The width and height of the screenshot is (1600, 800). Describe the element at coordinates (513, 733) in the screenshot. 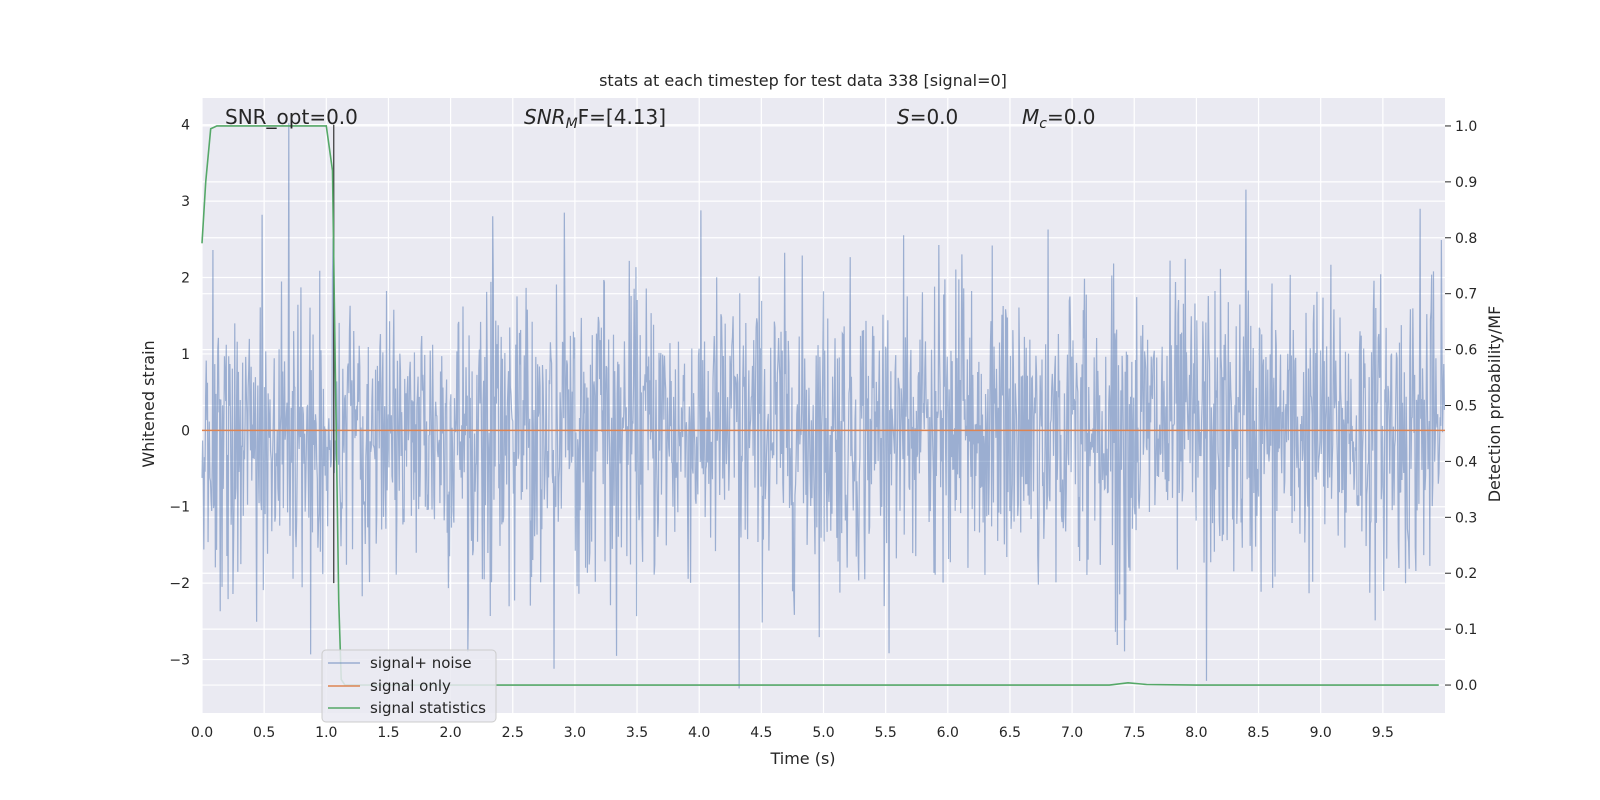

I see `x-tick-label: 2.5` at that location.